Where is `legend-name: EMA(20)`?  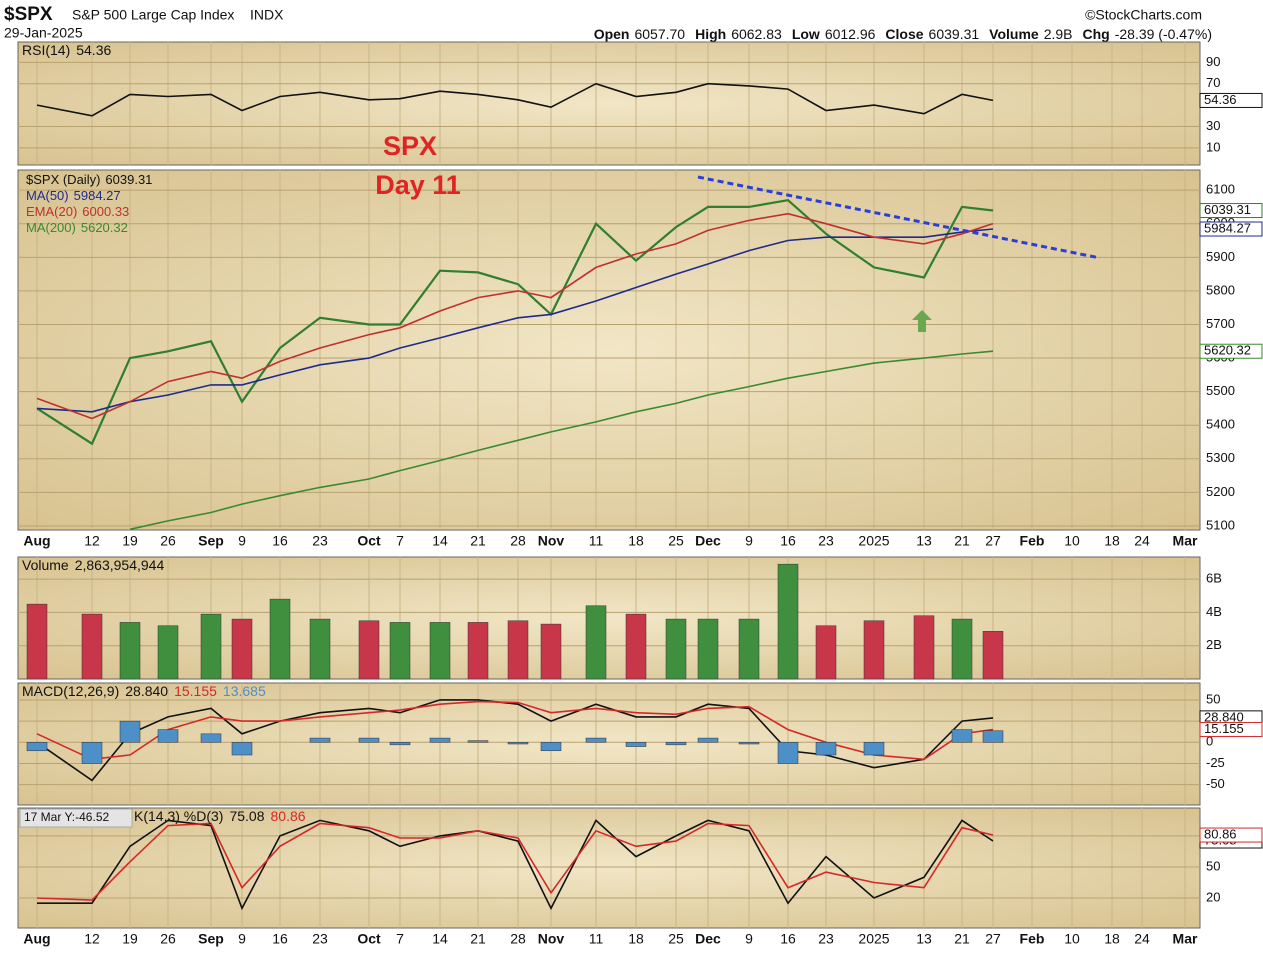
legend-name: EMA(20) is located at coordinates (51, 211).